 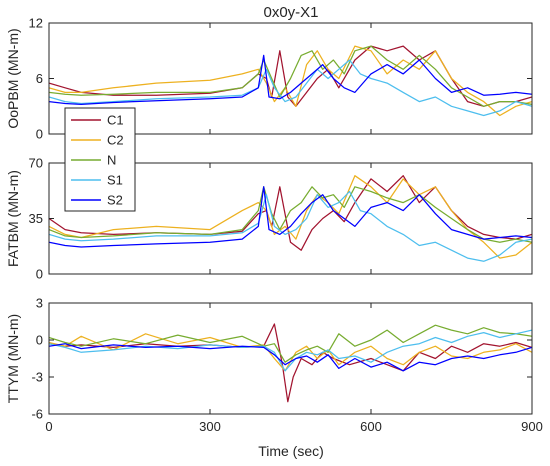 What do you see at coordinates (115, 140) in the screenshot?
I see `legend-label-c2: C2` at bounding box center [115, 140].